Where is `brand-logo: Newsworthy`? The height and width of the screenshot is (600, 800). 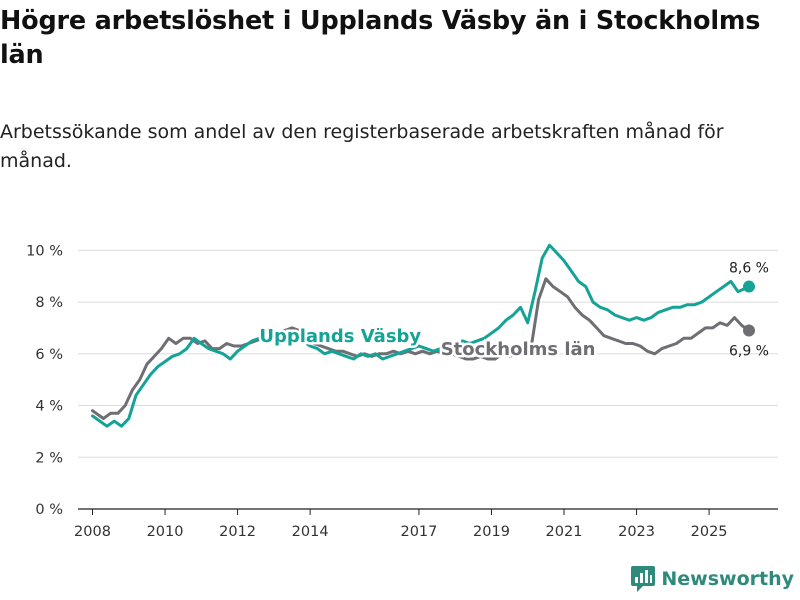 brand-logo: Newsworthy is located at coordinates (712, 579).